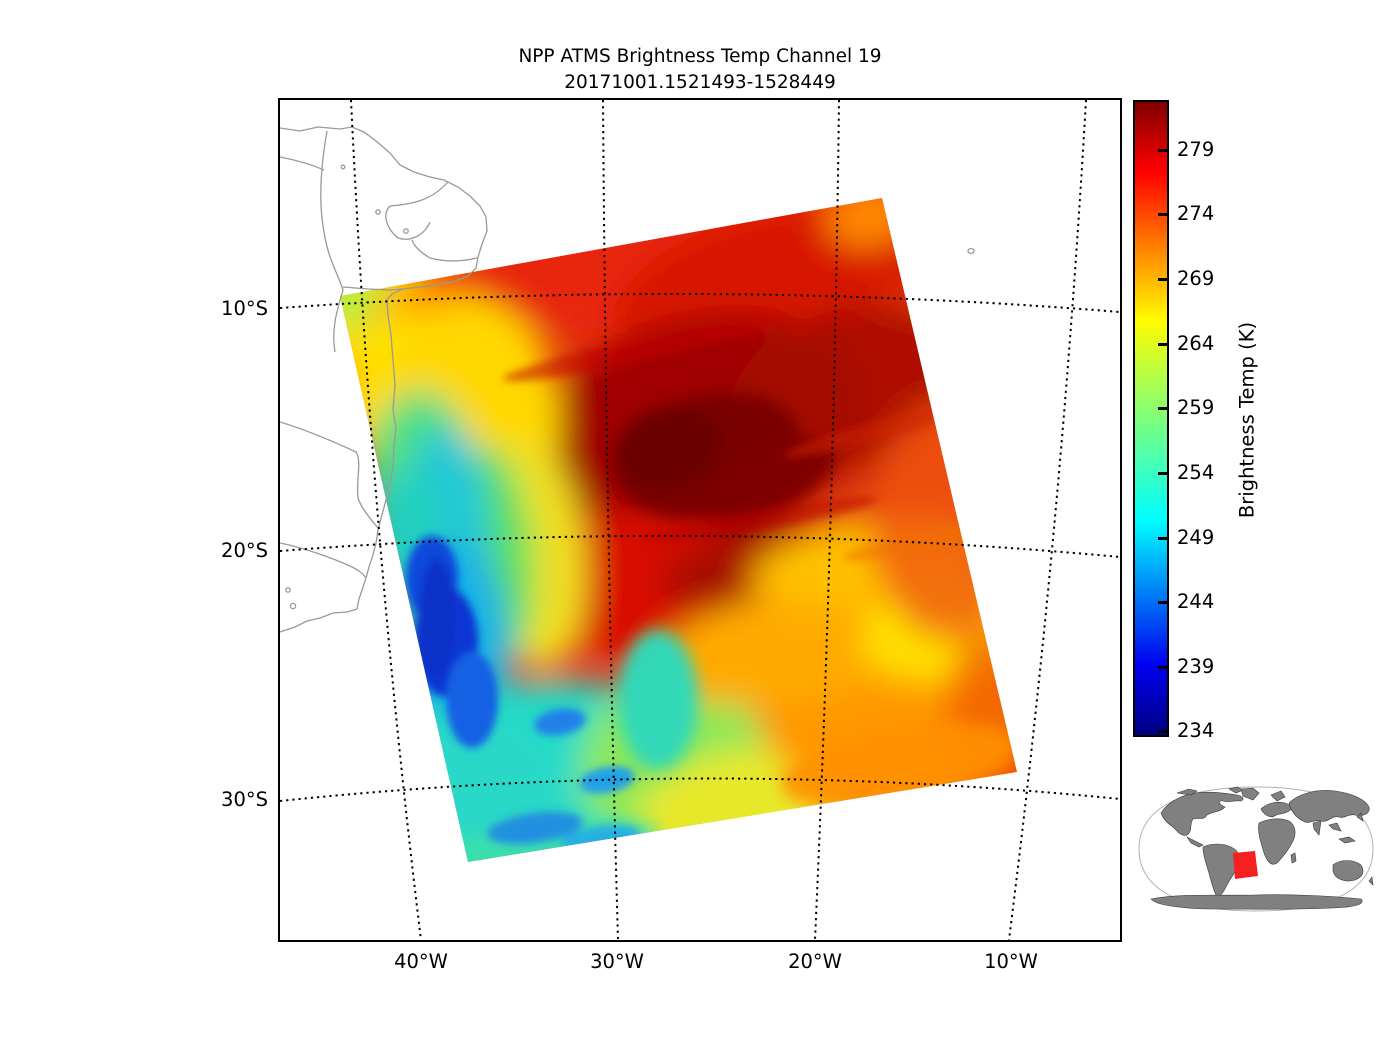 This screenshot has height=1050, width=1400. What do you see at coordinates (1196, 343) in the screenshot?
I see `colorbar-label-264: 264` at bounding box center [1196, 343].